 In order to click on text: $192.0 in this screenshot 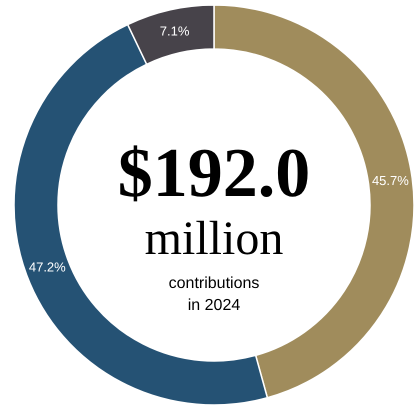, I will do `click(214, 173)`.